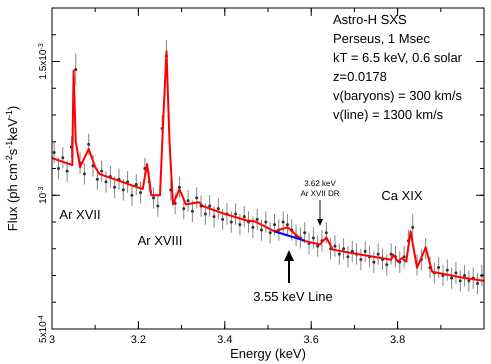 Image resolution: width=491 pixels, height=364 pixels. Describe the element at coordinates (311, 340) in the screenshot. I see `x-tick-label: 3.6` at that location.